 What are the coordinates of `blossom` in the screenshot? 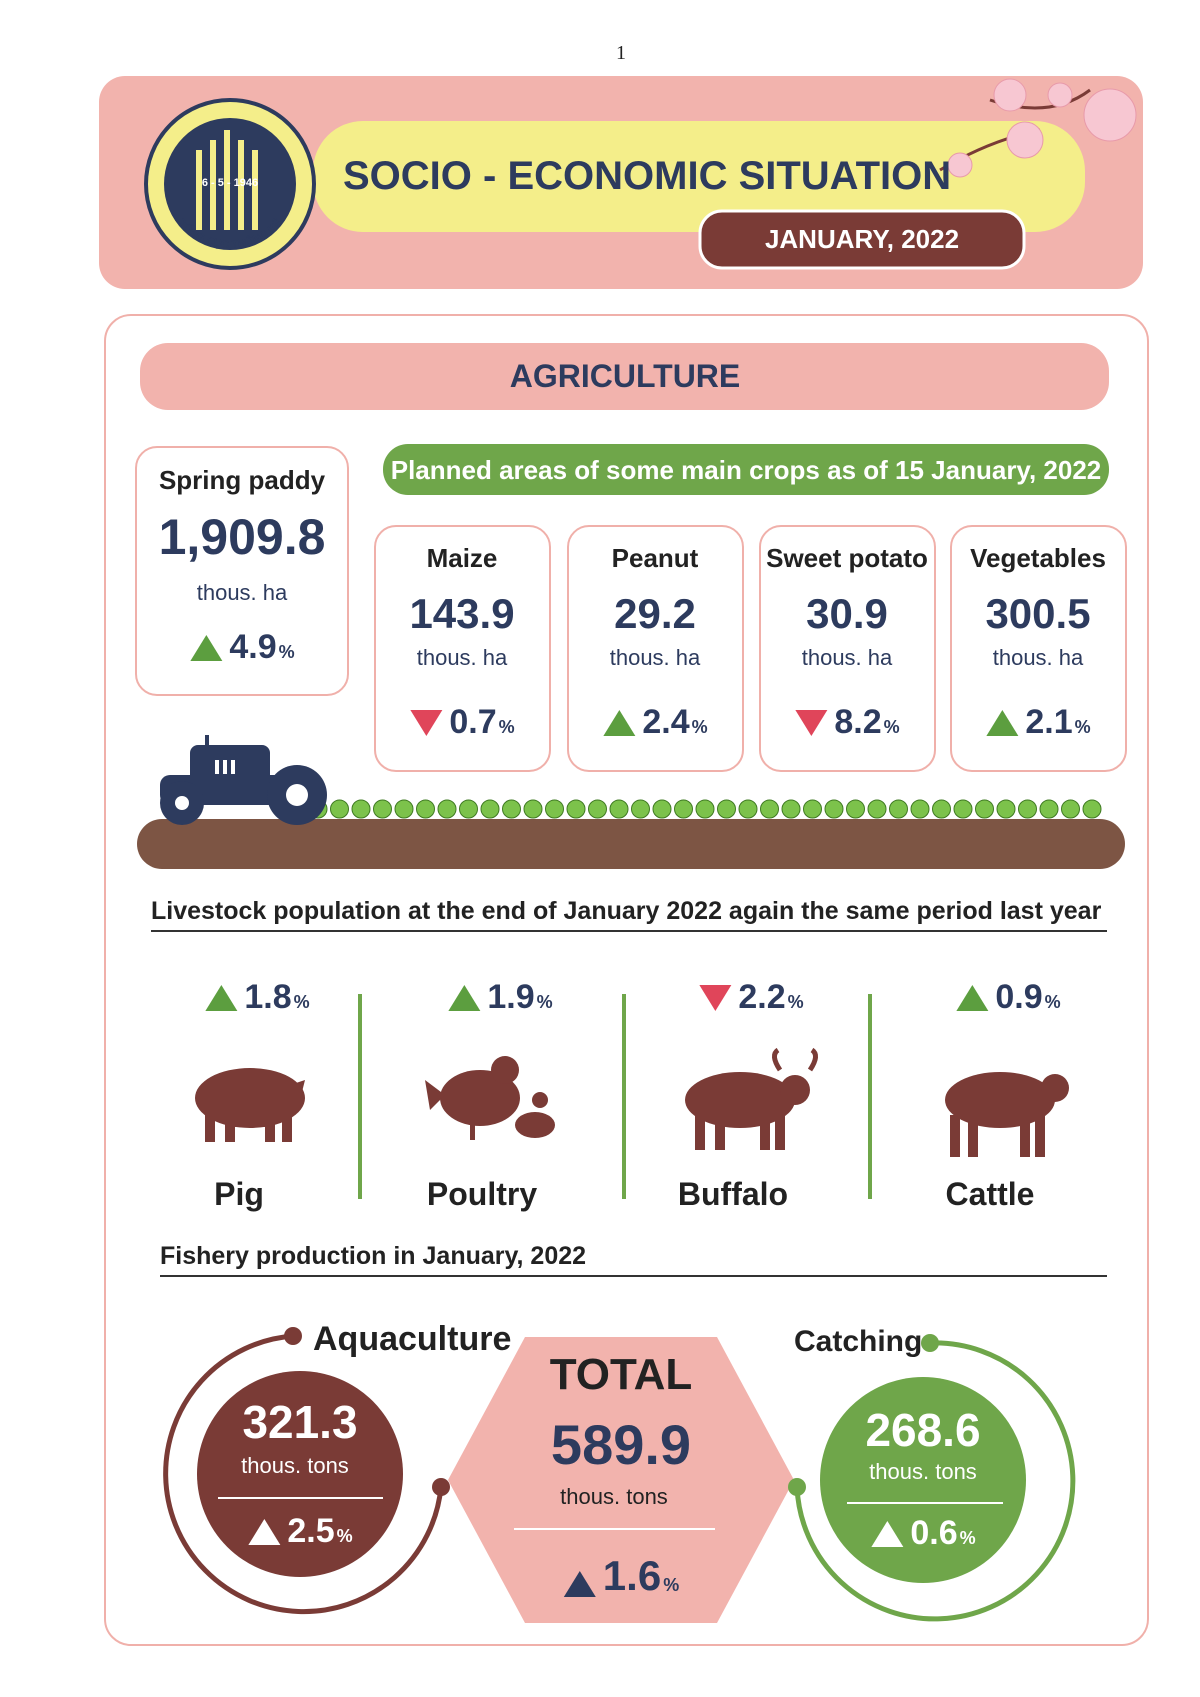 It's located at (1038, 128).